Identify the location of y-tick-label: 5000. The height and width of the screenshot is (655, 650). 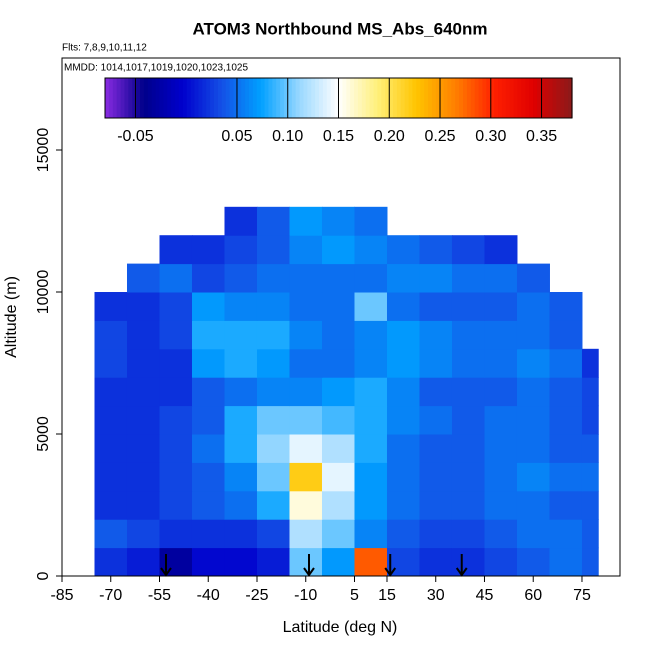
(43, 434).